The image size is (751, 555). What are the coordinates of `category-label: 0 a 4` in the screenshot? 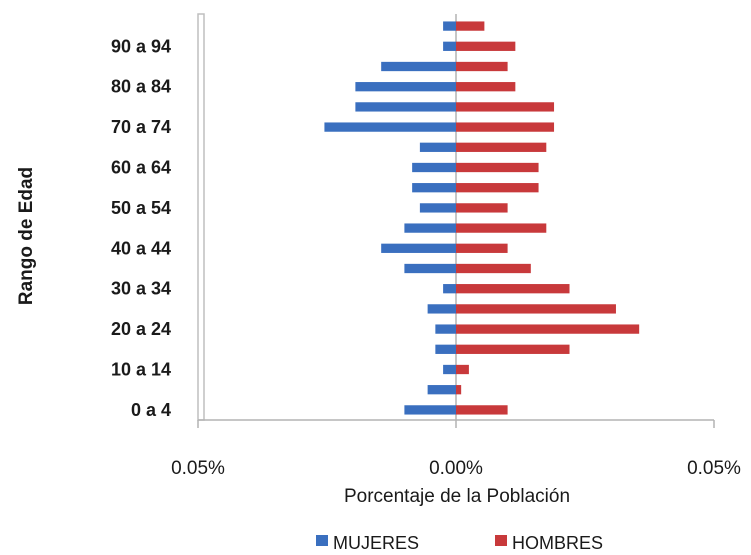 It's located at (151, 410).